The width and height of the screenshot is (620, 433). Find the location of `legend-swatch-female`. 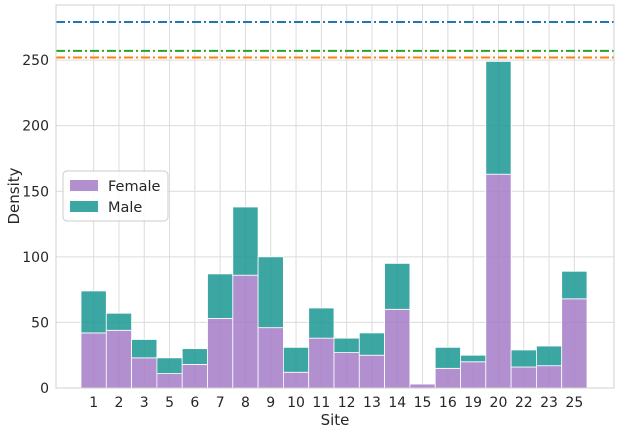

legend-swatch-female is located at coordinates (84, 185).